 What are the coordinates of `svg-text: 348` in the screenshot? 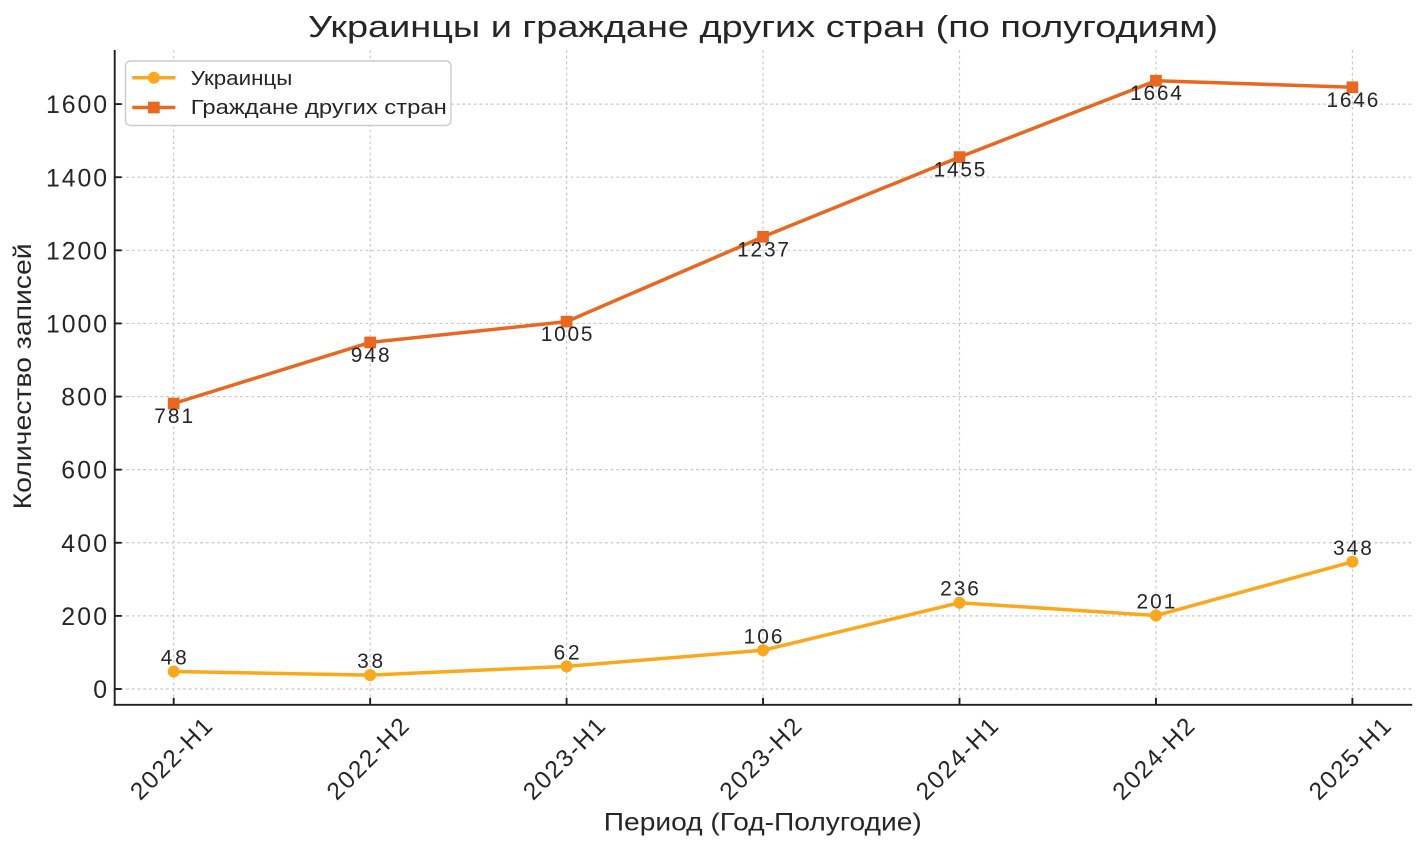 It's located at (1352, 548).